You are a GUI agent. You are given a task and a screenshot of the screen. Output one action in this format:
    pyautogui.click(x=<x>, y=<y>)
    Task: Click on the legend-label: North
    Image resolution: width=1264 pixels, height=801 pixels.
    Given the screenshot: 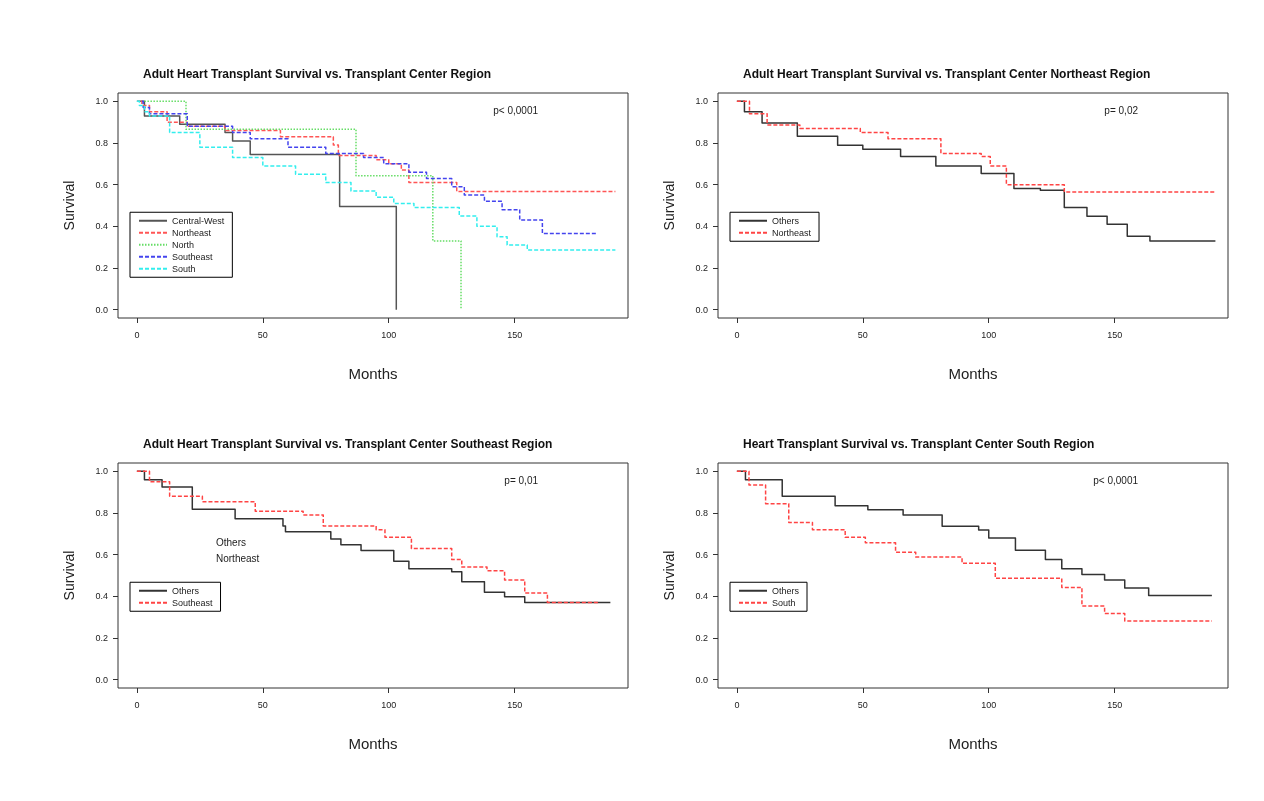 What is the action you would take?
    pyautogui.click(x=183, y=244)
    